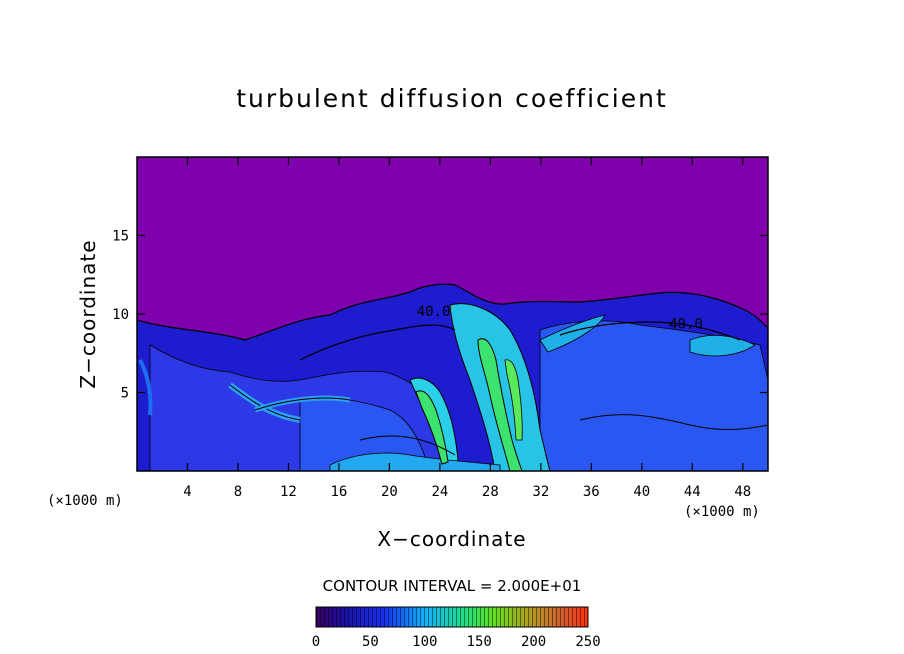 This screenshot has width=904, height=654. Describe the element at coordinates (187, 492) in the screenshot. I see `x-tick-label: 4` at that location.